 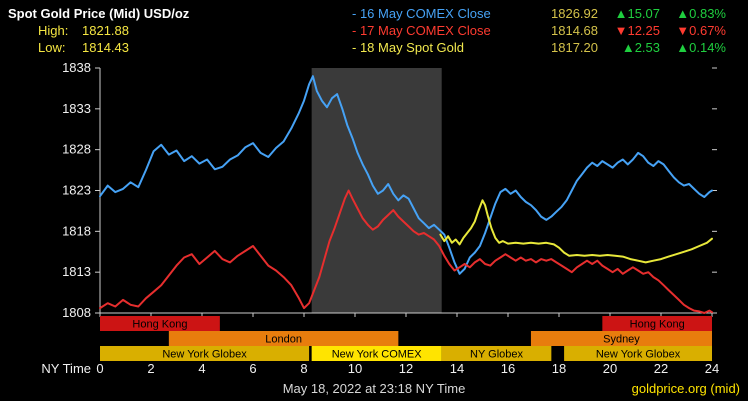 What do you see at coordinates (559, 368) in the screenshot?
I see `x-tick-label: 18` at bounding box center [559, 368].